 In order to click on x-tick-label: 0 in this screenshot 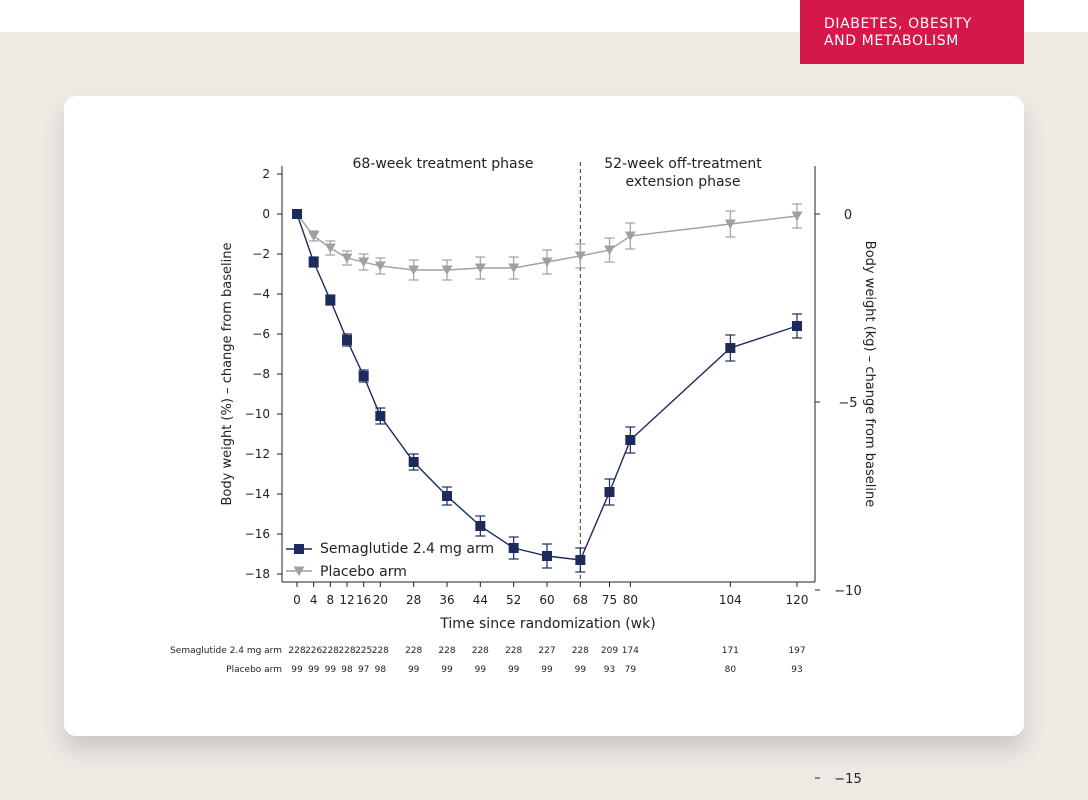, I will do `click(297, 600)`.